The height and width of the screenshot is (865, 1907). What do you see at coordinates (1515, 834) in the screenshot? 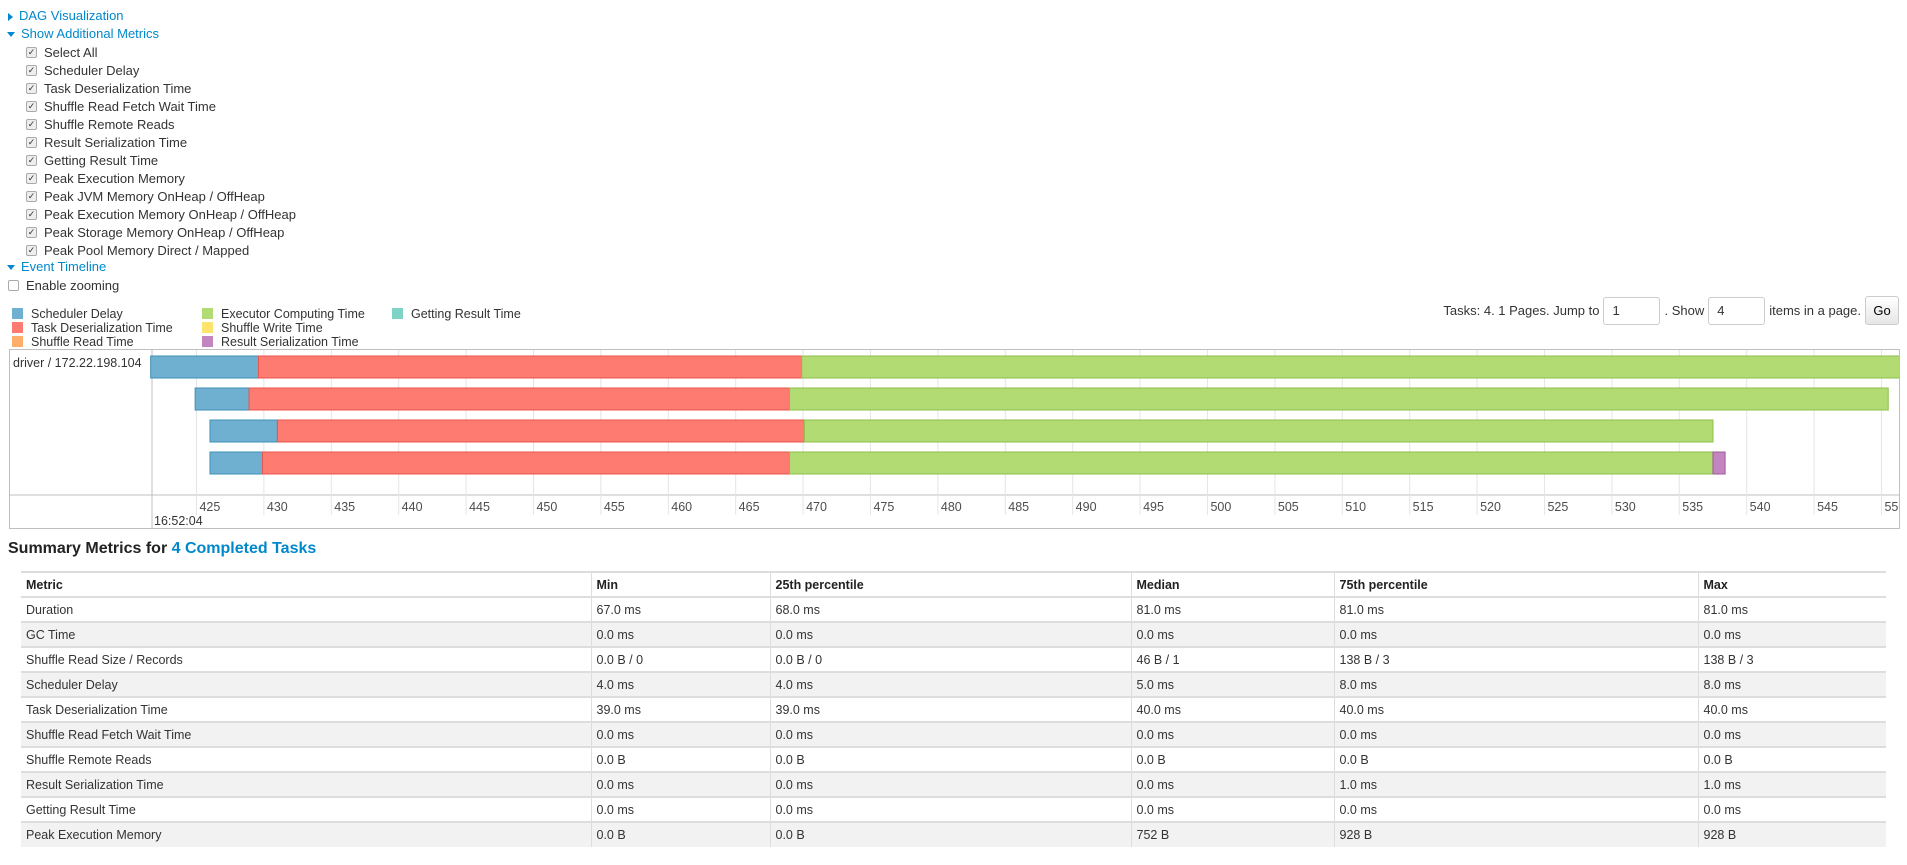
I see `metric-value-cell: 928 B` at bounding box center [1515, 834].